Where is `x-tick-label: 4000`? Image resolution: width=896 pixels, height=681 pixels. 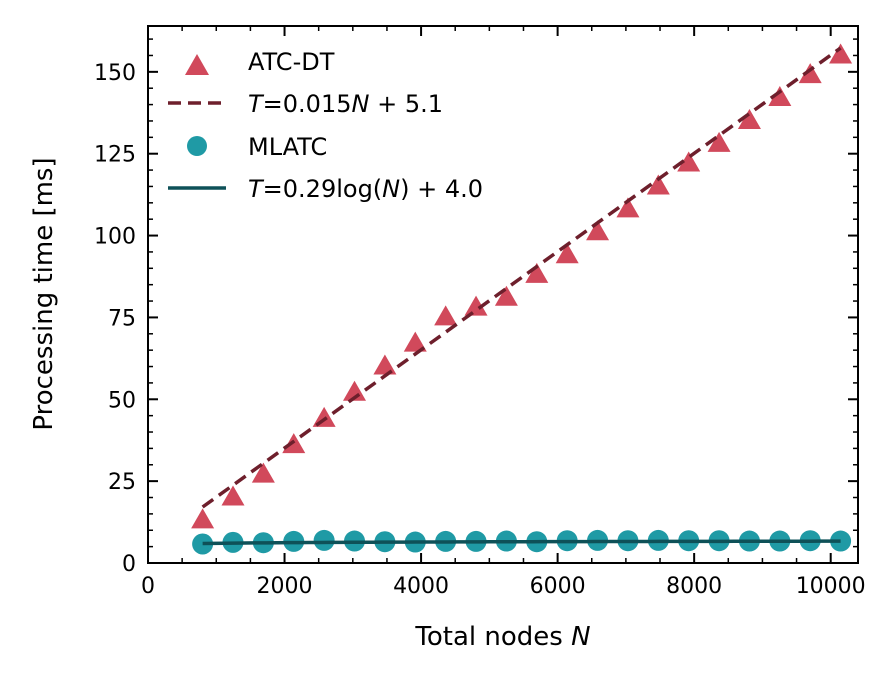
x-tick-label: 4000 is located at coordinates (421, 586).